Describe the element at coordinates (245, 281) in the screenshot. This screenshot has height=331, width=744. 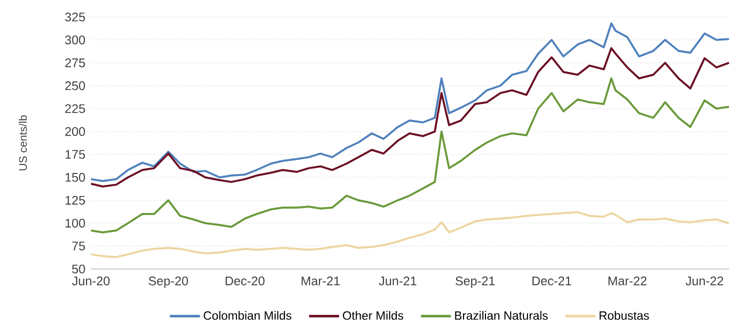
I see `x-tick-label: Dec-20` at that location.